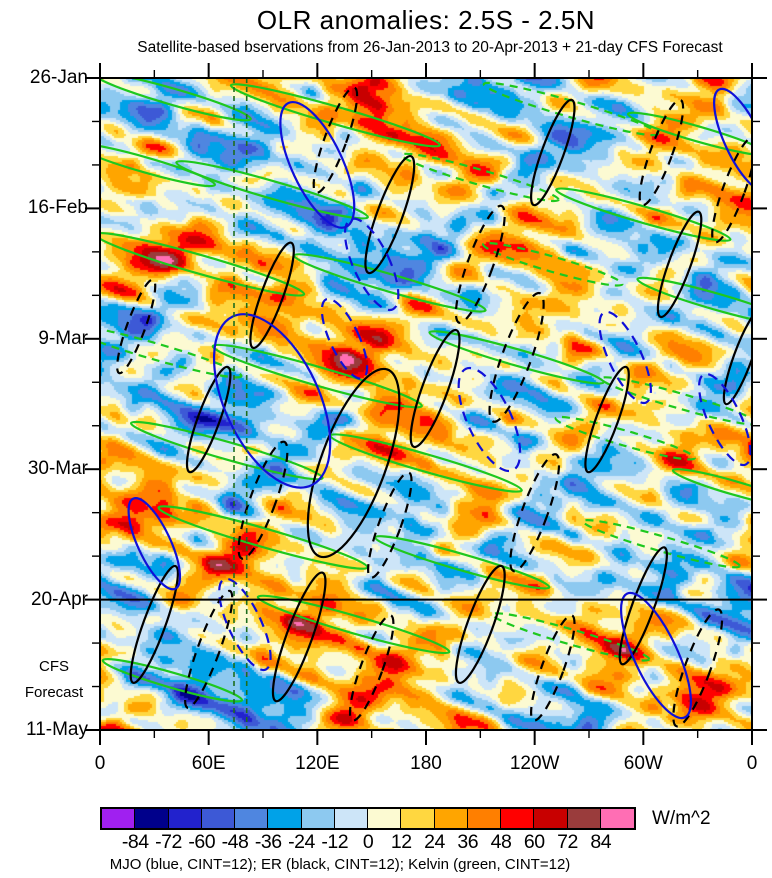  Describe the element at coordinates (426, 763) in the screenshot. I see `x-tick-label: 180` at that location.